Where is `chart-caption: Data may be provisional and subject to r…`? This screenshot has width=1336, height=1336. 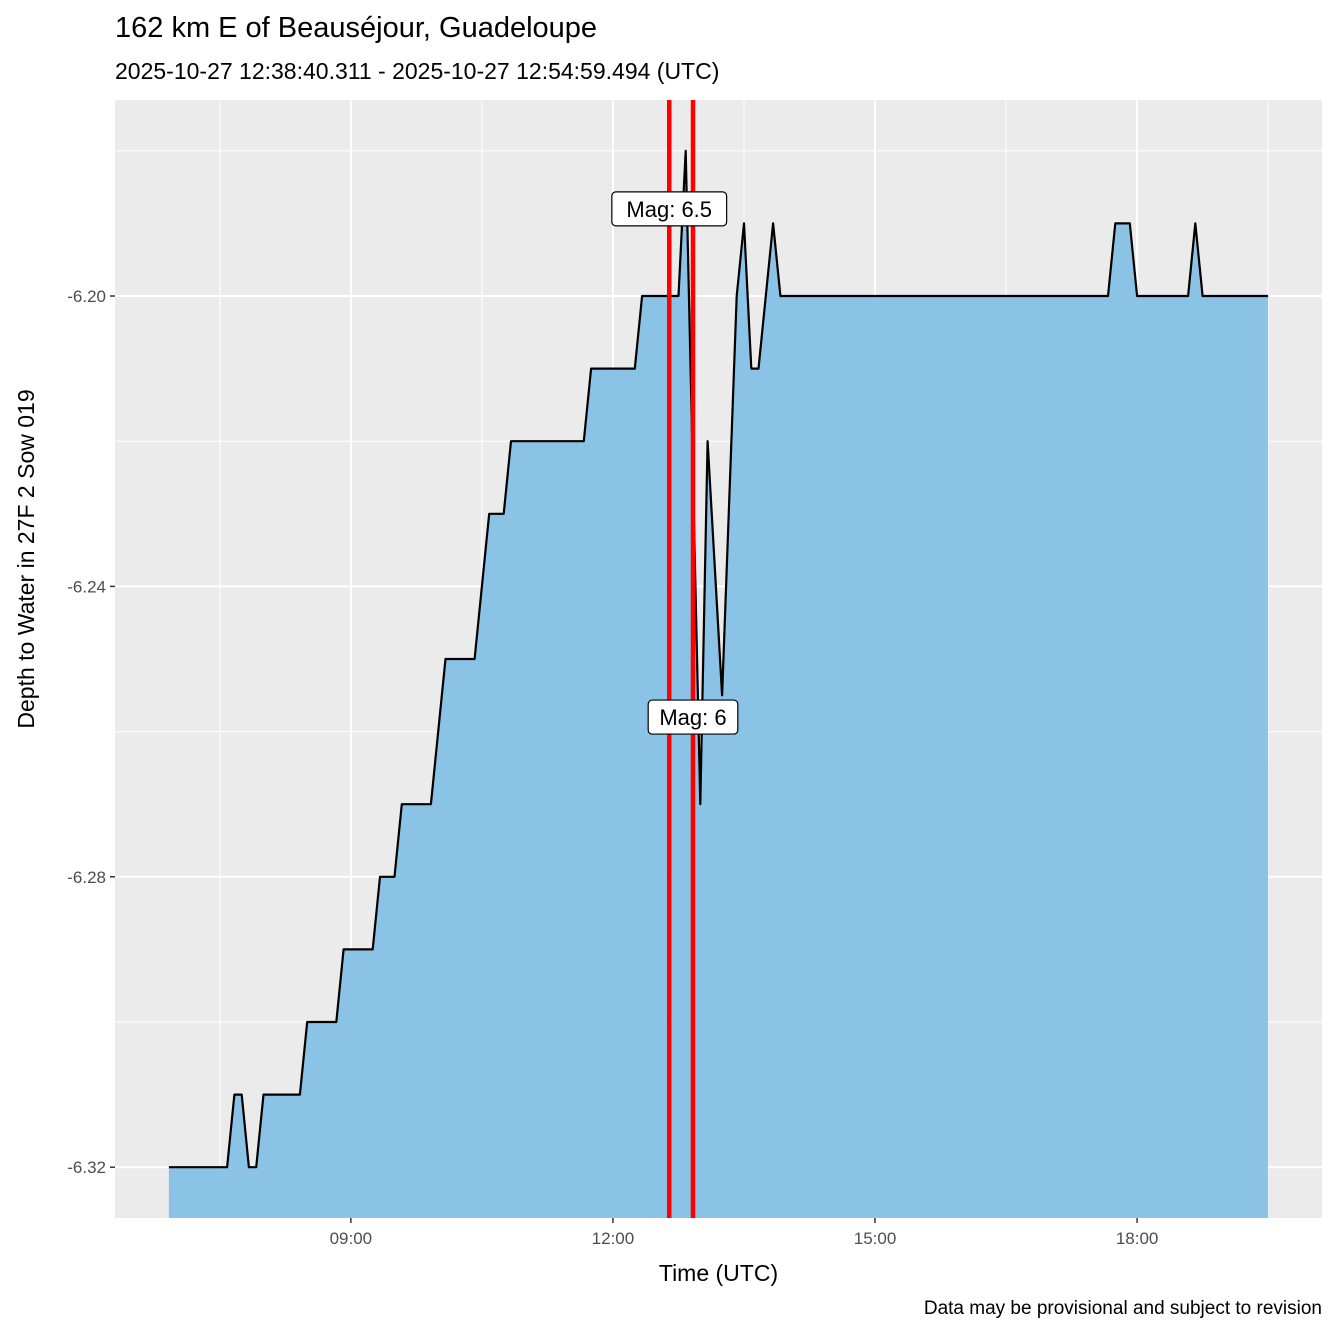 chart-caption: Data may be provisional and subject to r… is located at coordinates (1122, 1308).